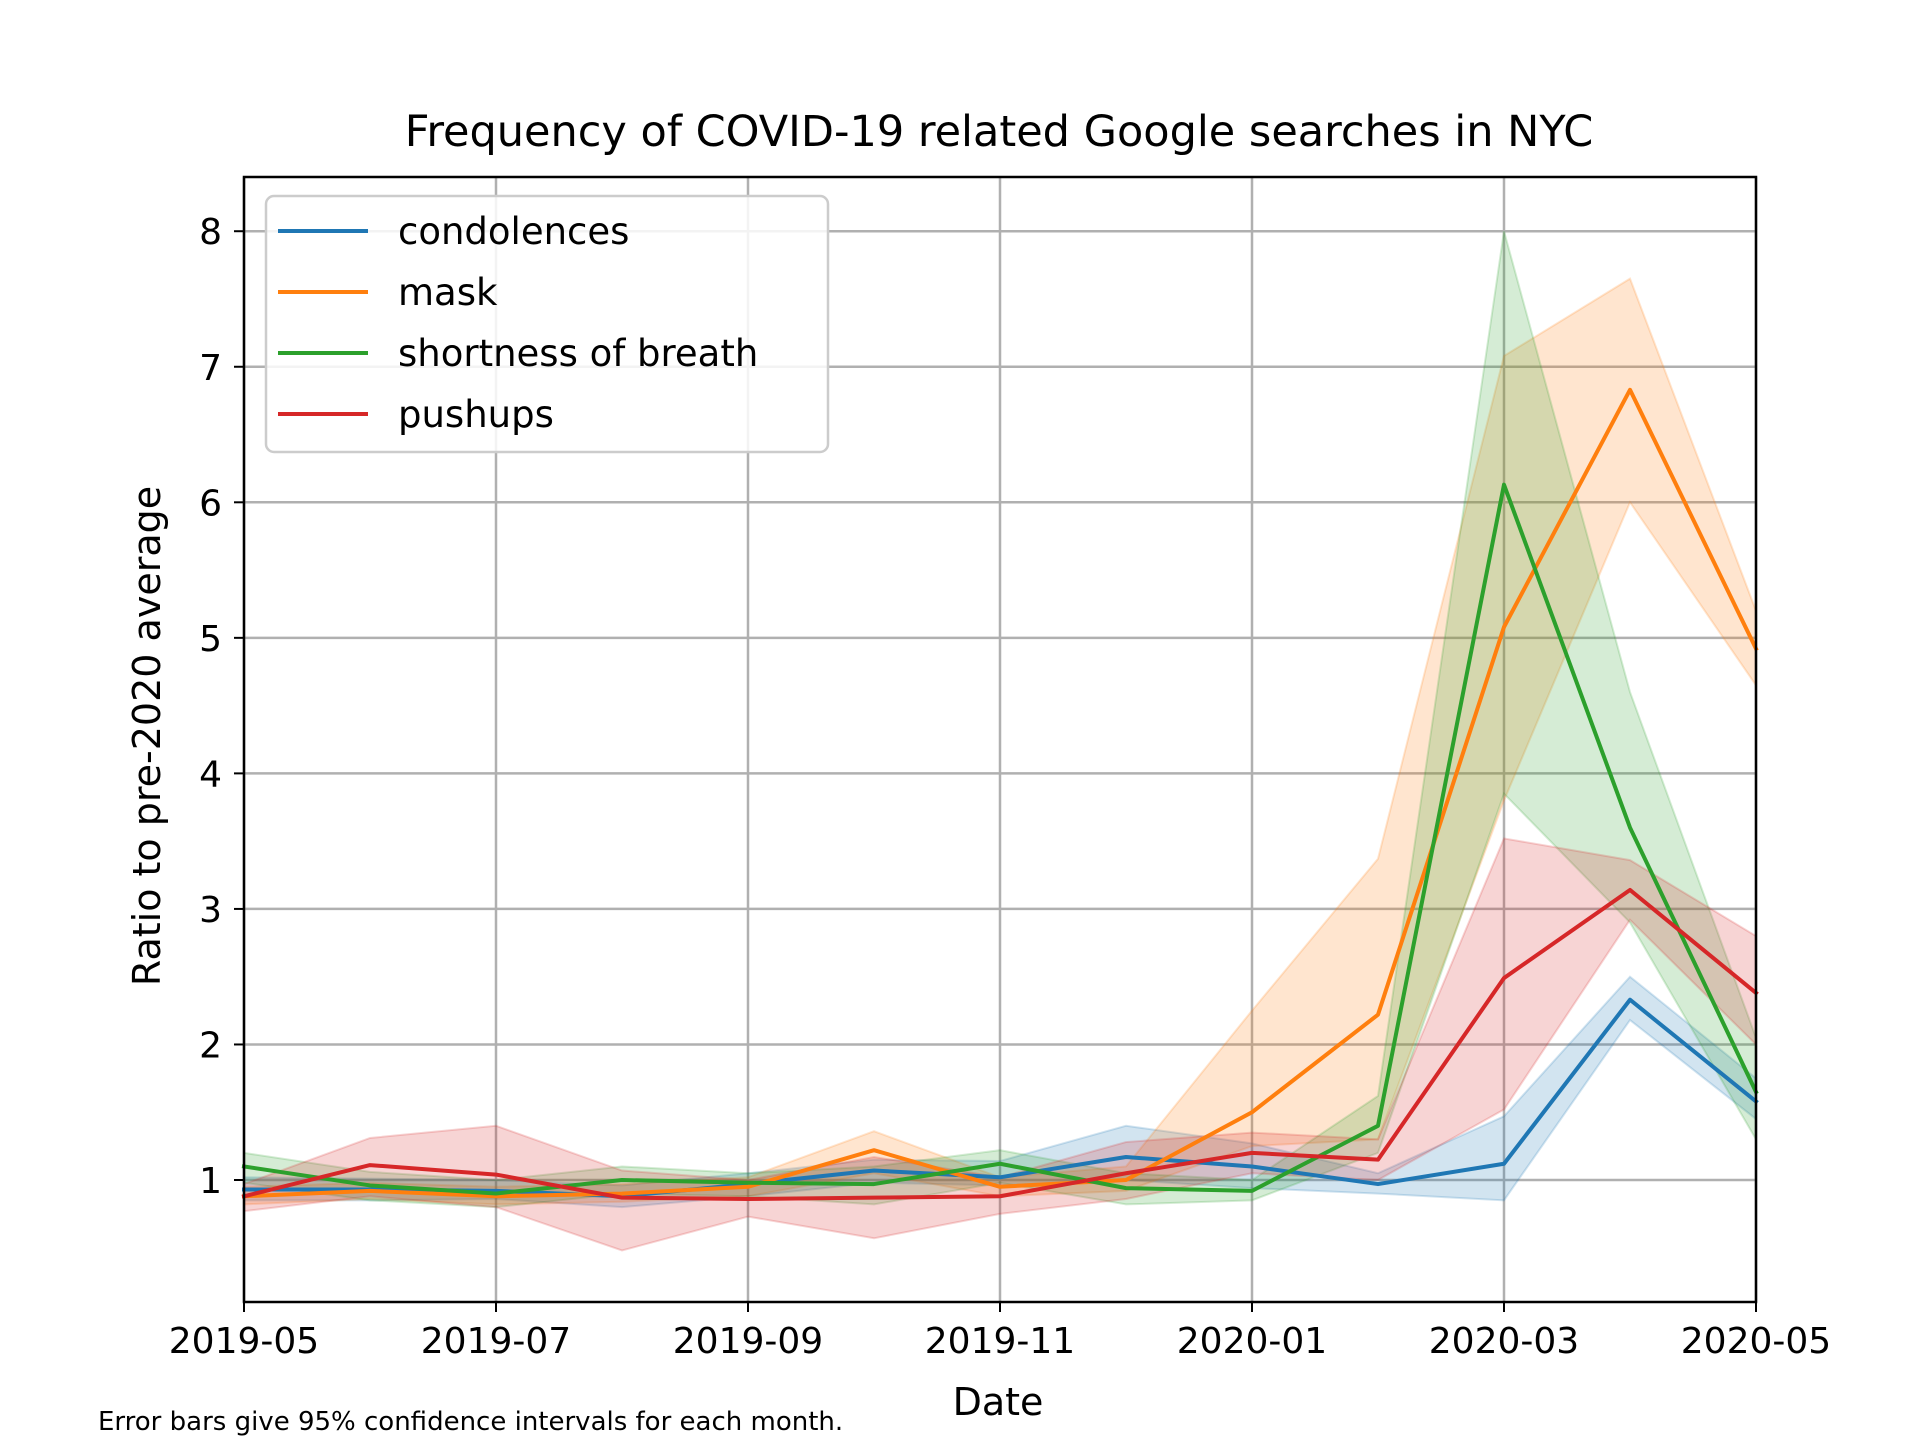 Image resolution: width=1920 pixels, height=1440 pixels. Describe the element at coordinates (210, 368) in the screenshot. I see `y-tick-label: 7` at that location.